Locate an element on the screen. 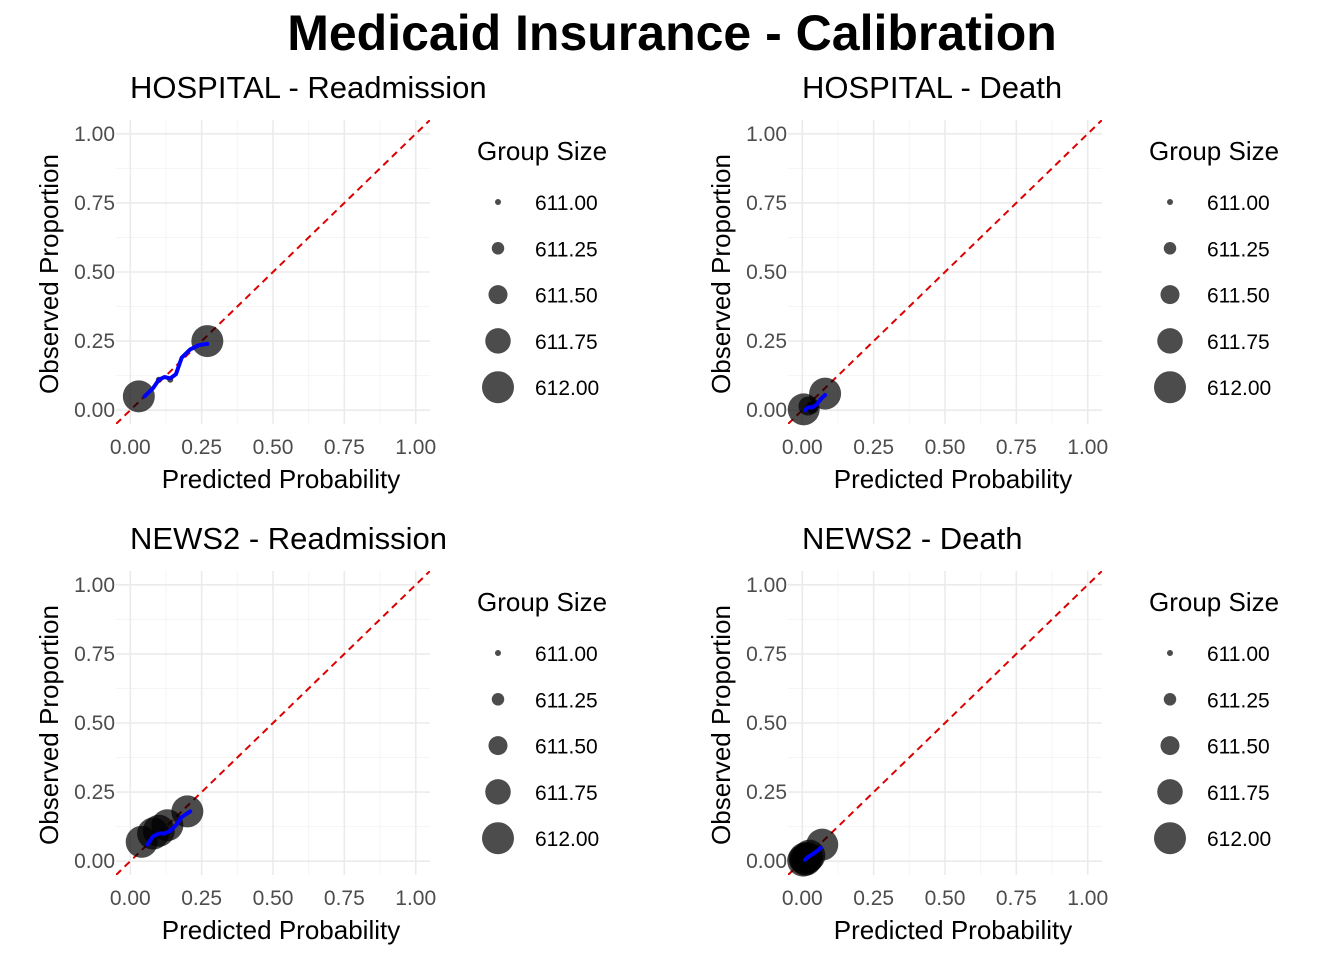  panel-title: HOSPITAL - Death is located at coordinates (932, 87).